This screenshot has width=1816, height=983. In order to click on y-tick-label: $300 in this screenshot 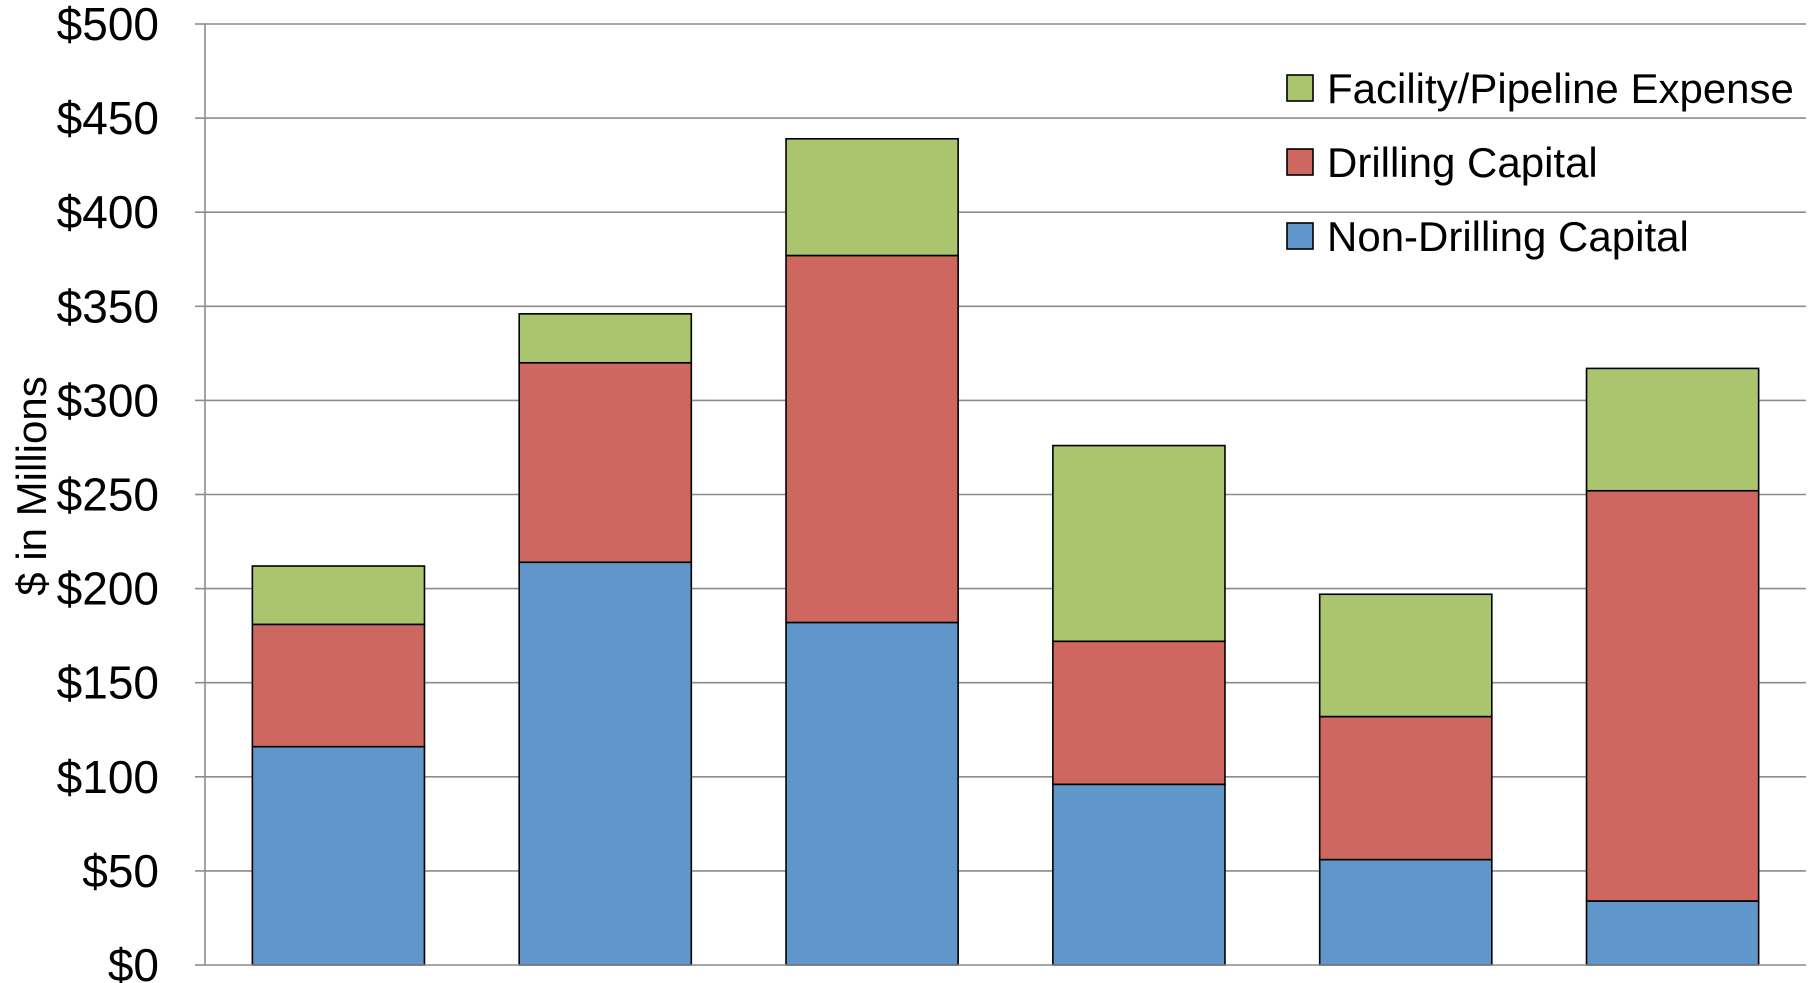, I will do `click(108, 400)`.